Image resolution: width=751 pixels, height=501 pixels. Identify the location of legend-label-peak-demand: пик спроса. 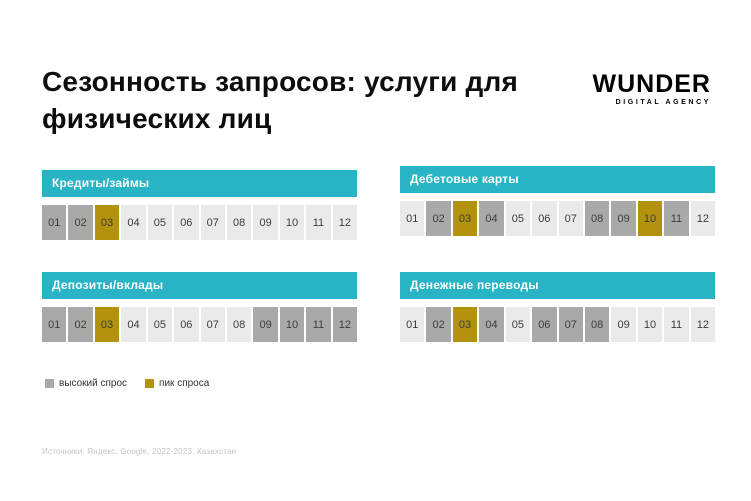
(184, 383).